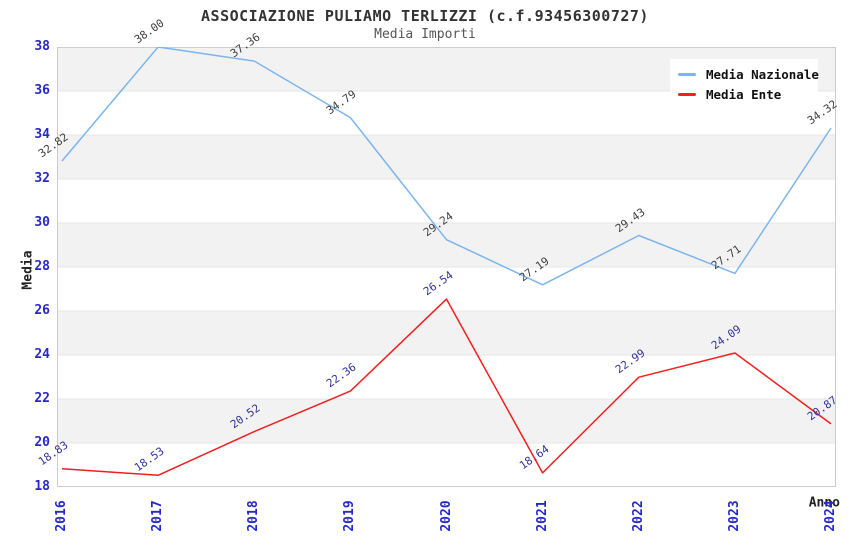  What do you see at coordinates (638, 516) in the screenshot?
I see `x-tick-label: 2022` at bounding box center [638, 516].